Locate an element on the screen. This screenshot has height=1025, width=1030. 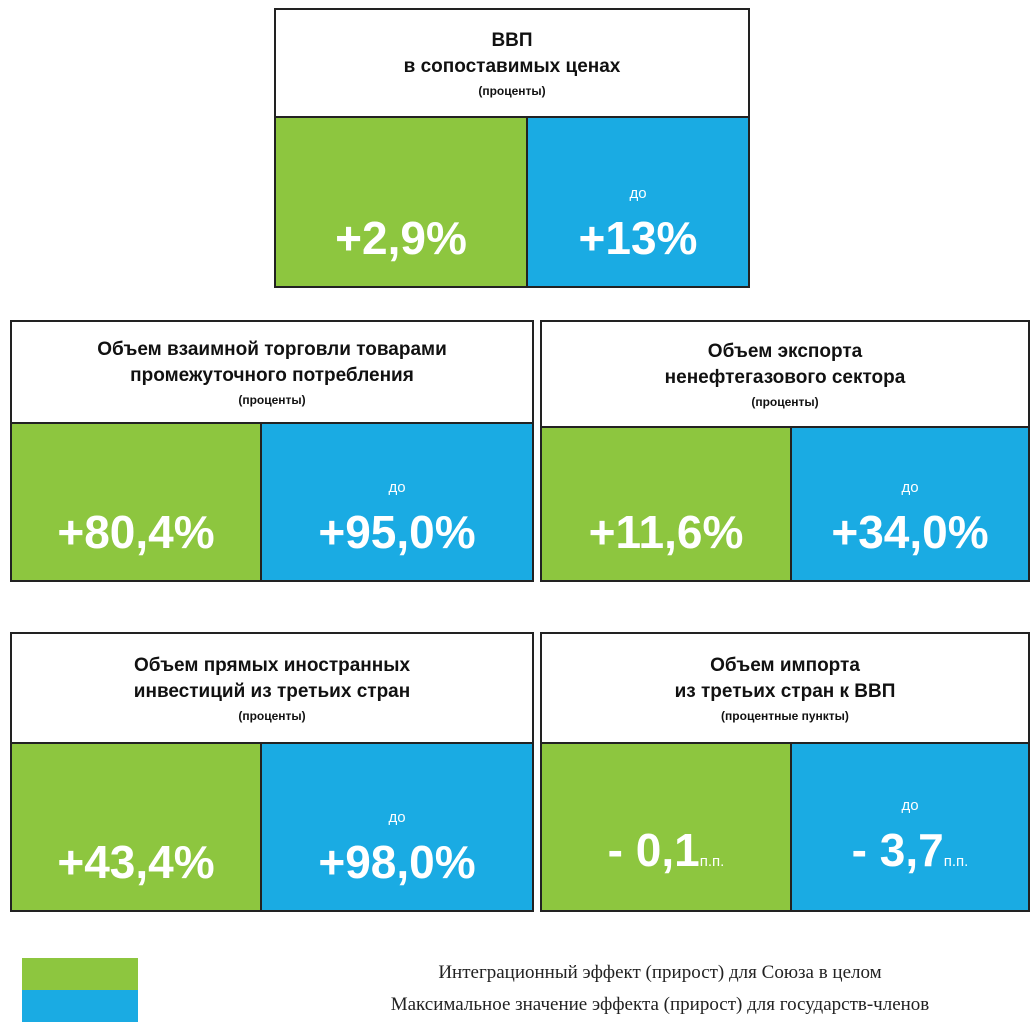
max-value: +13% is located at coordinates (638, 238).